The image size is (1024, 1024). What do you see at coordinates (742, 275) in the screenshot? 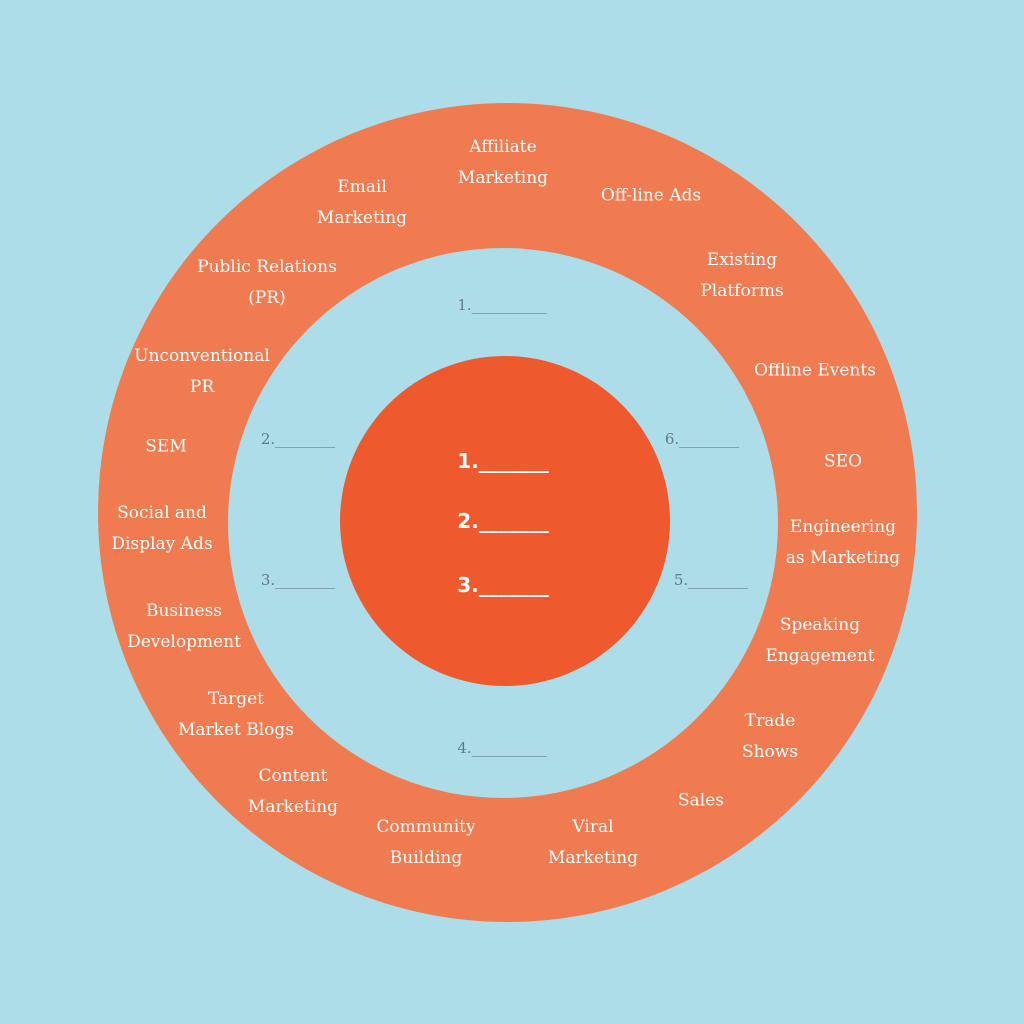
I see `channel-label-existing-platforms: Existing Platforms` at bounding box center [742, 275].